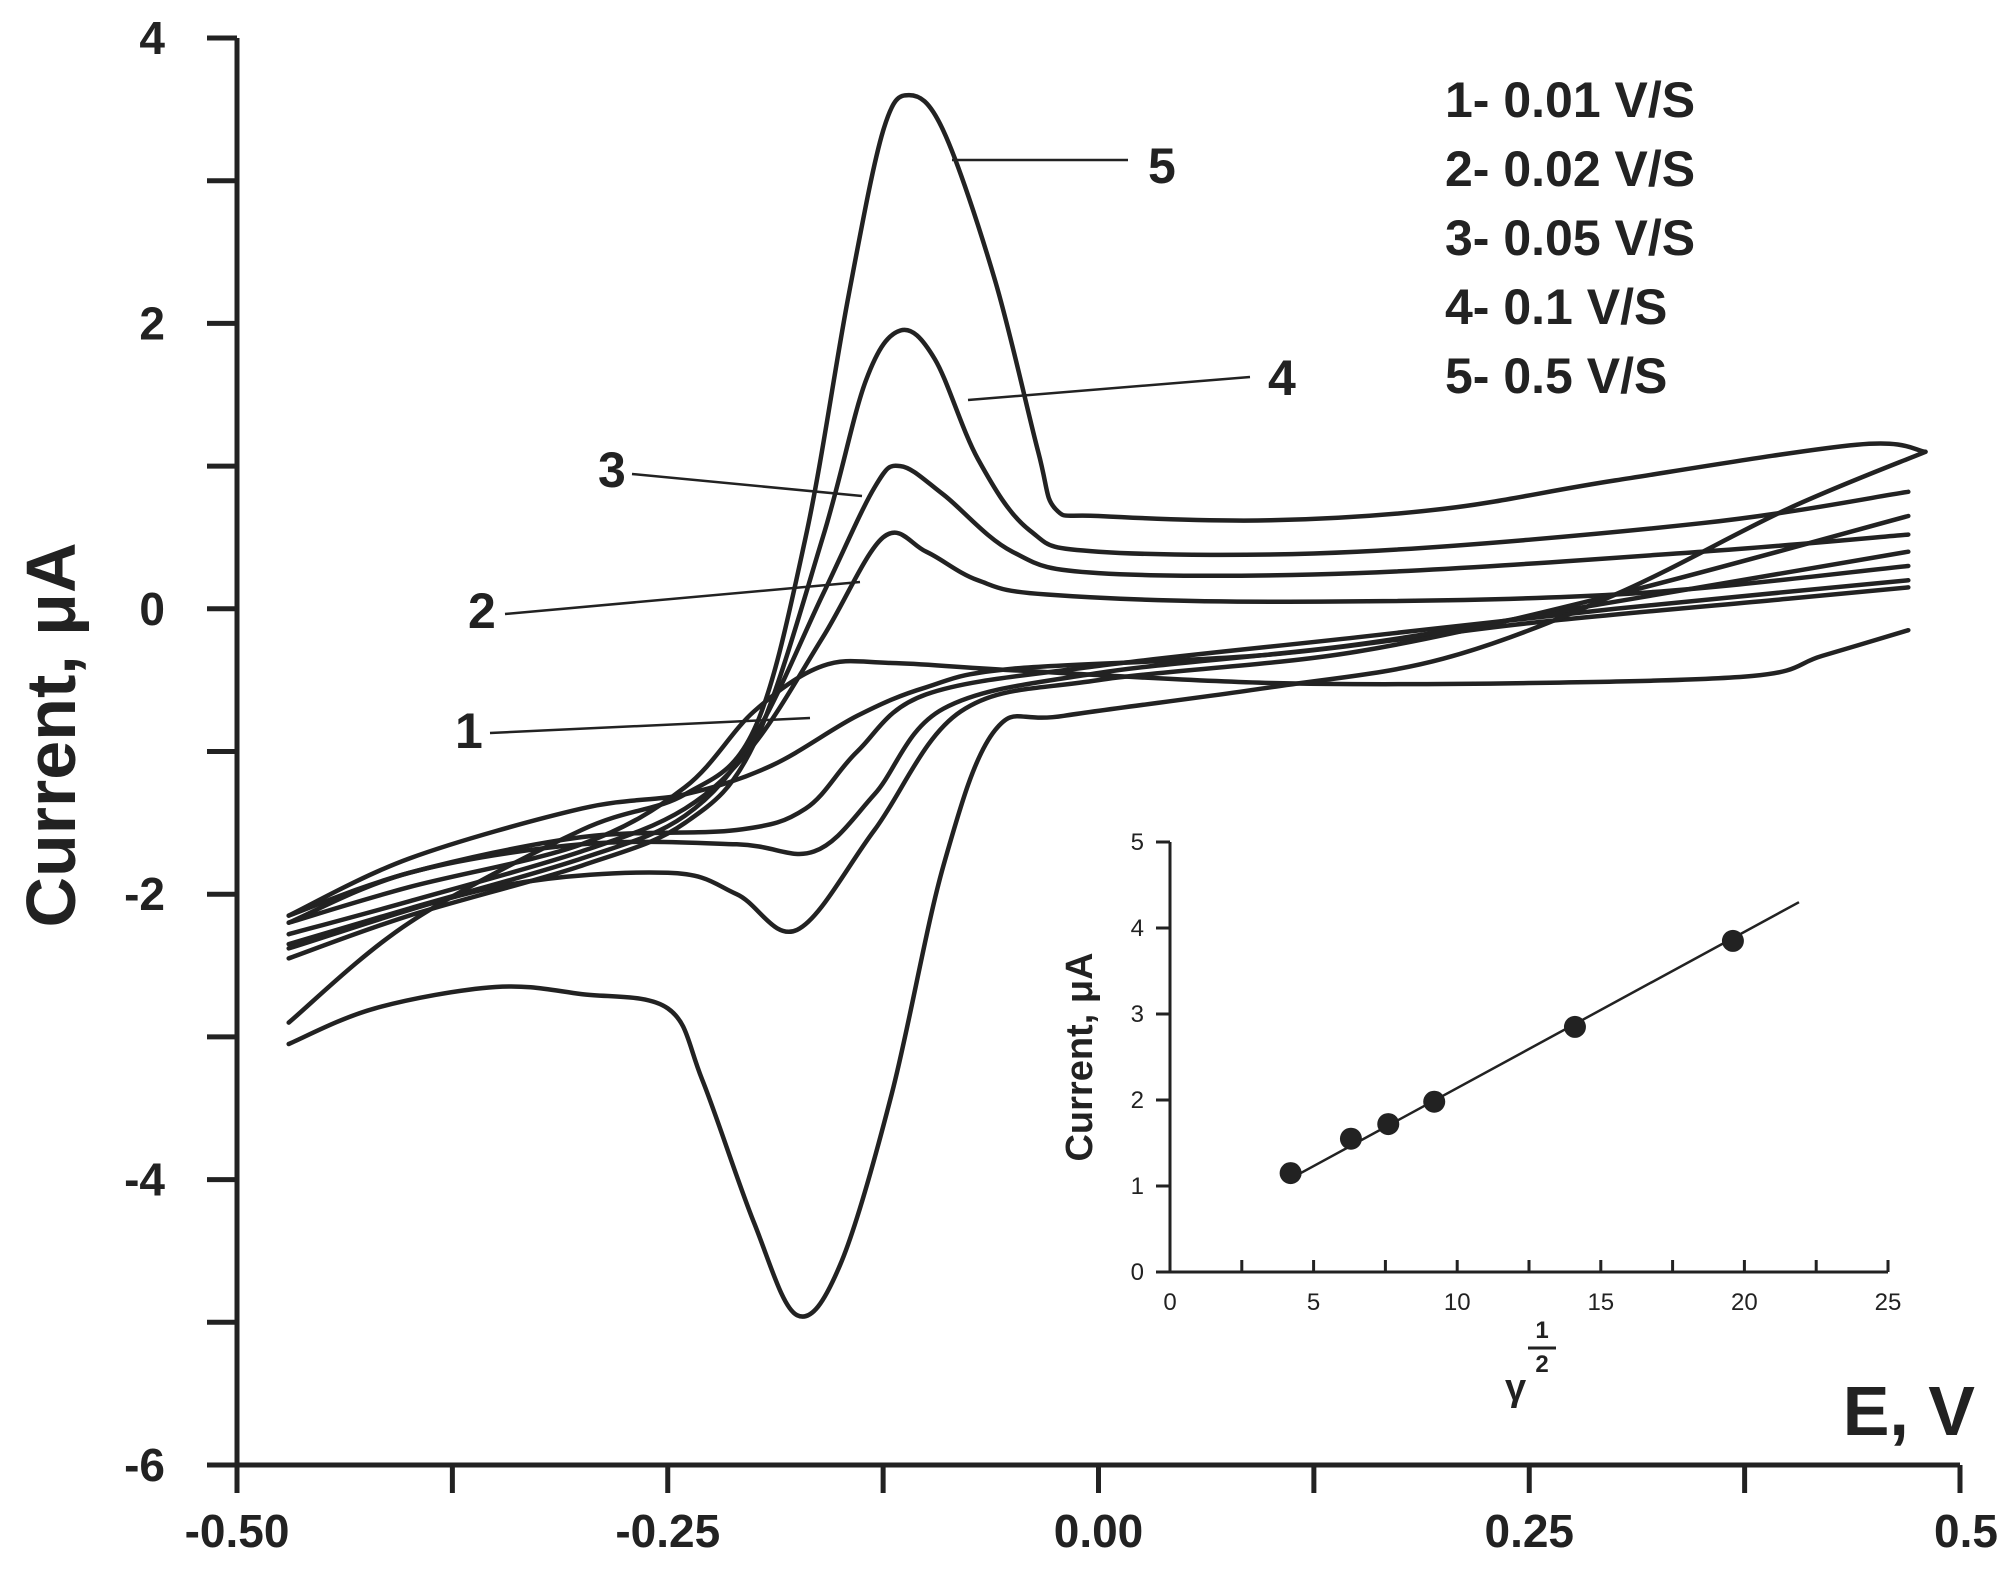 The image size is (2010, 1588). Describe the element at coordinates (1137, 842) in the screenshot. I see `inset-y-tick-label: 5` at that location.